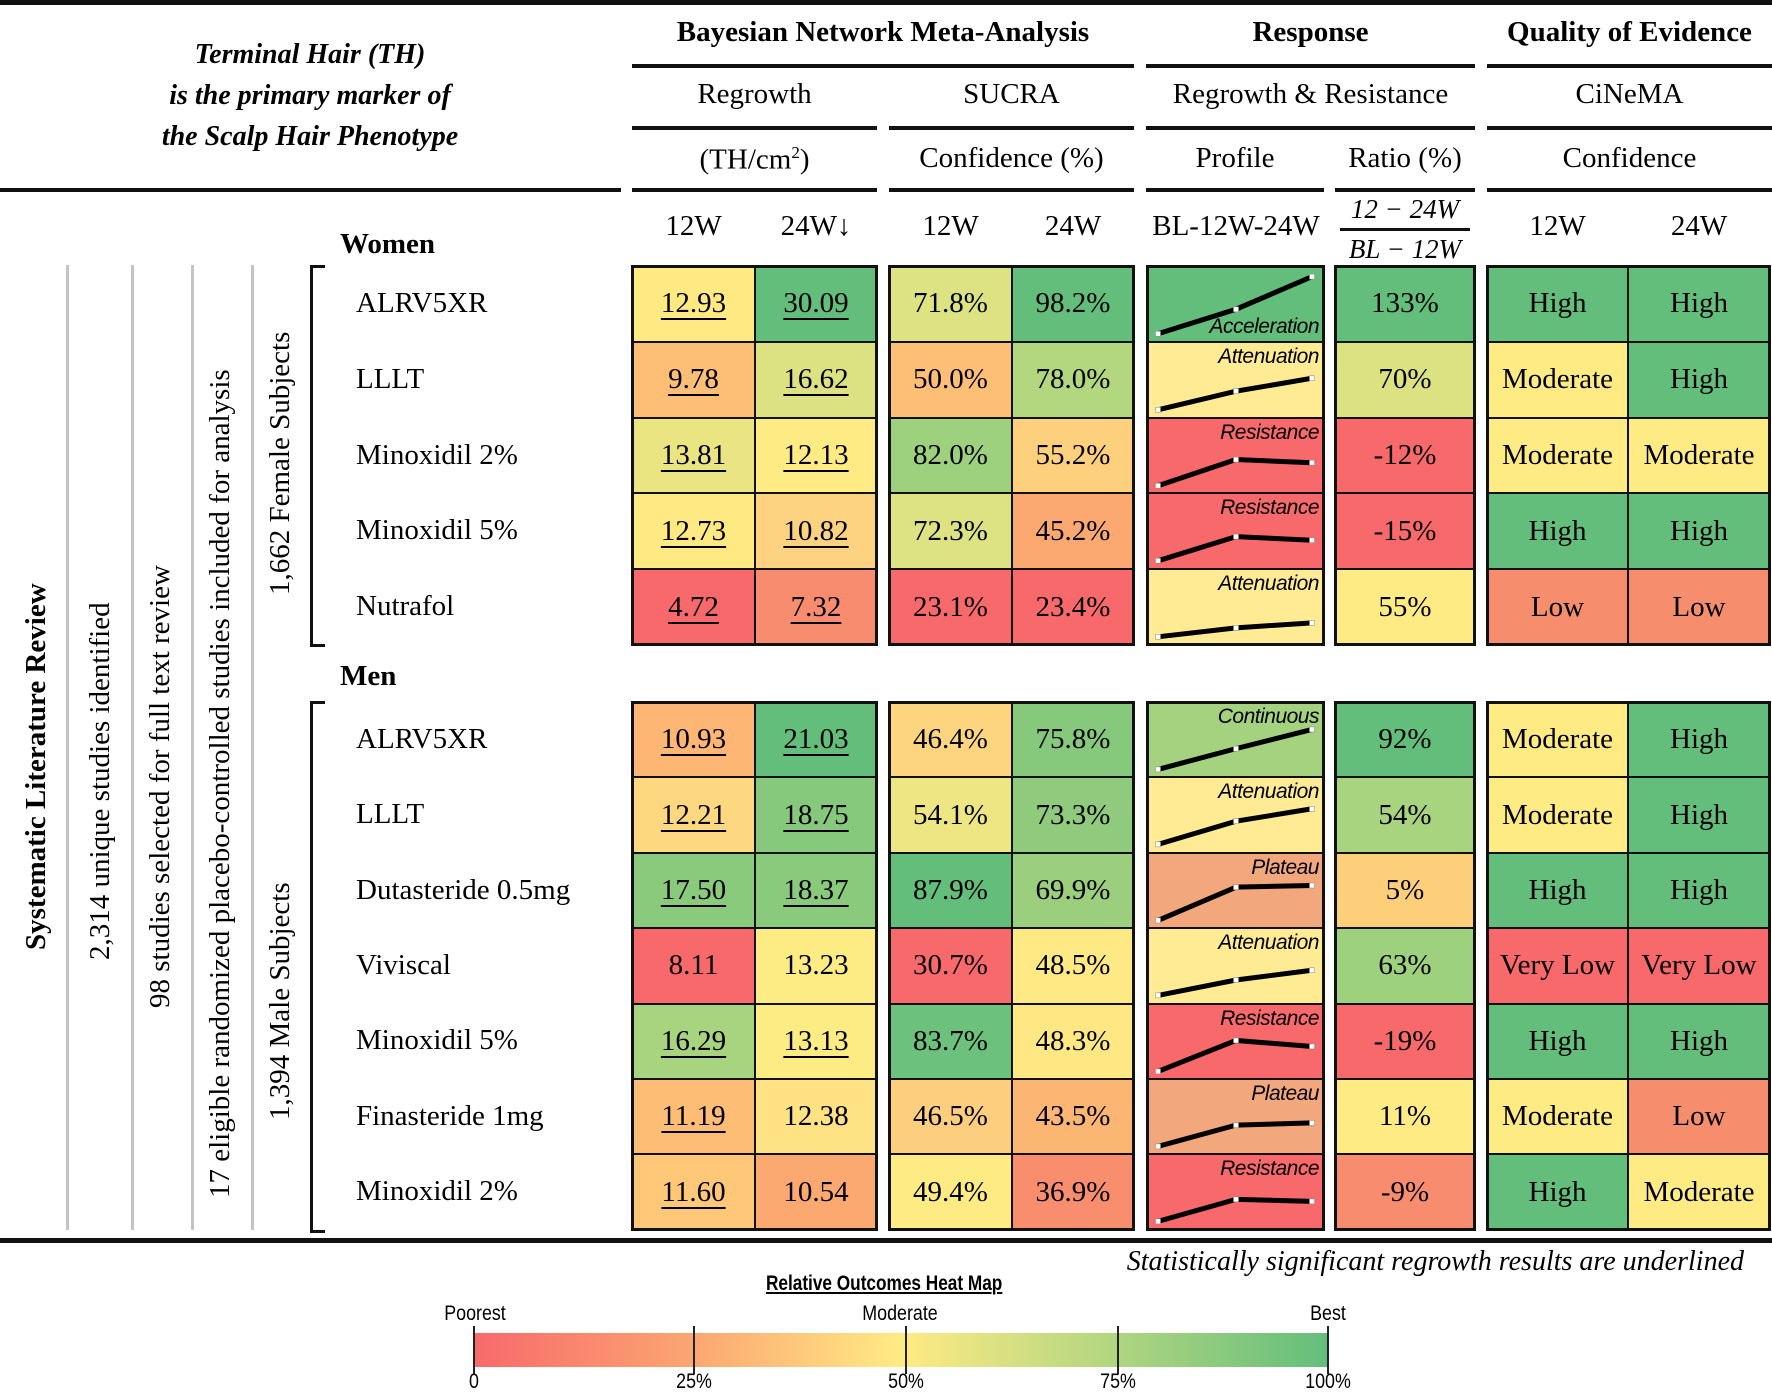 The width and height of the screenshot is (1772, 1394). What do you see at coordinates (816, 606) in the screenshot?
I see `cell-value: 7.32` at bounding box center [816, 606].